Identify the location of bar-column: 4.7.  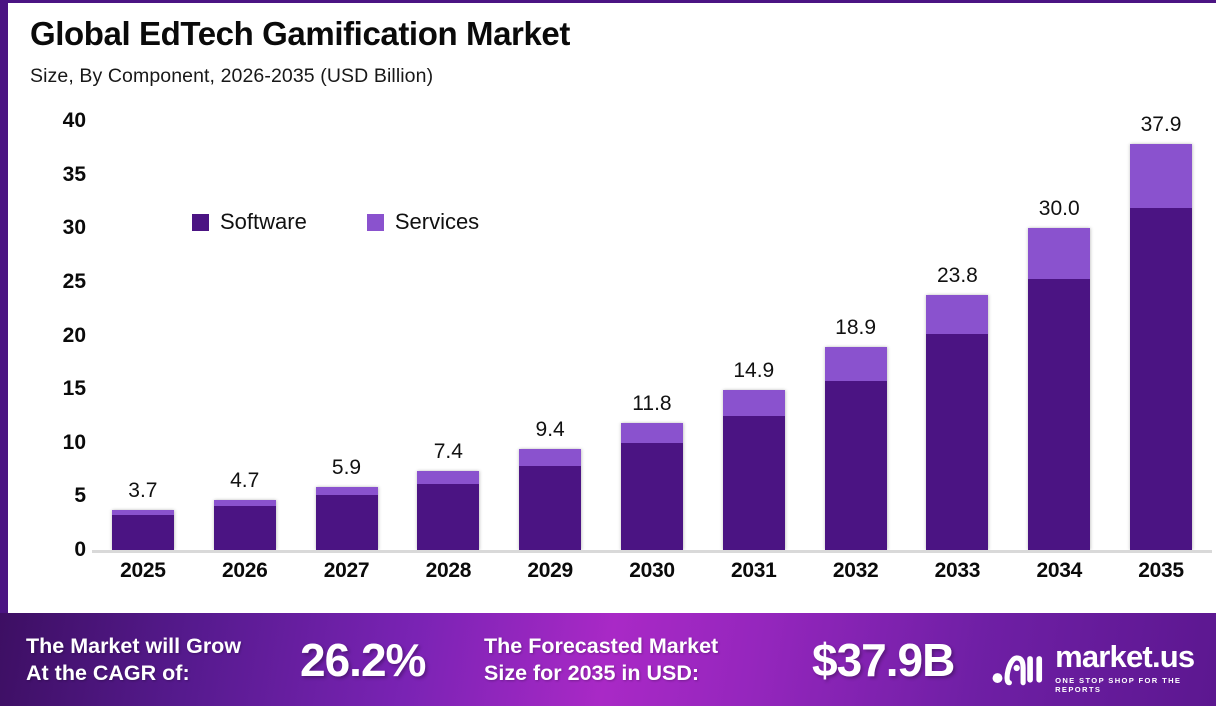
(245, 335).